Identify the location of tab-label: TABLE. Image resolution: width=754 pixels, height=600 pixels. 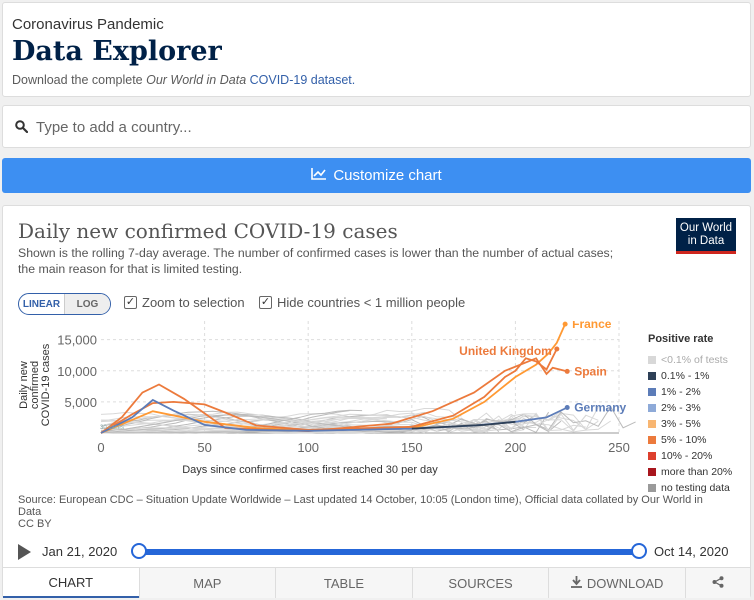
(344, 583).